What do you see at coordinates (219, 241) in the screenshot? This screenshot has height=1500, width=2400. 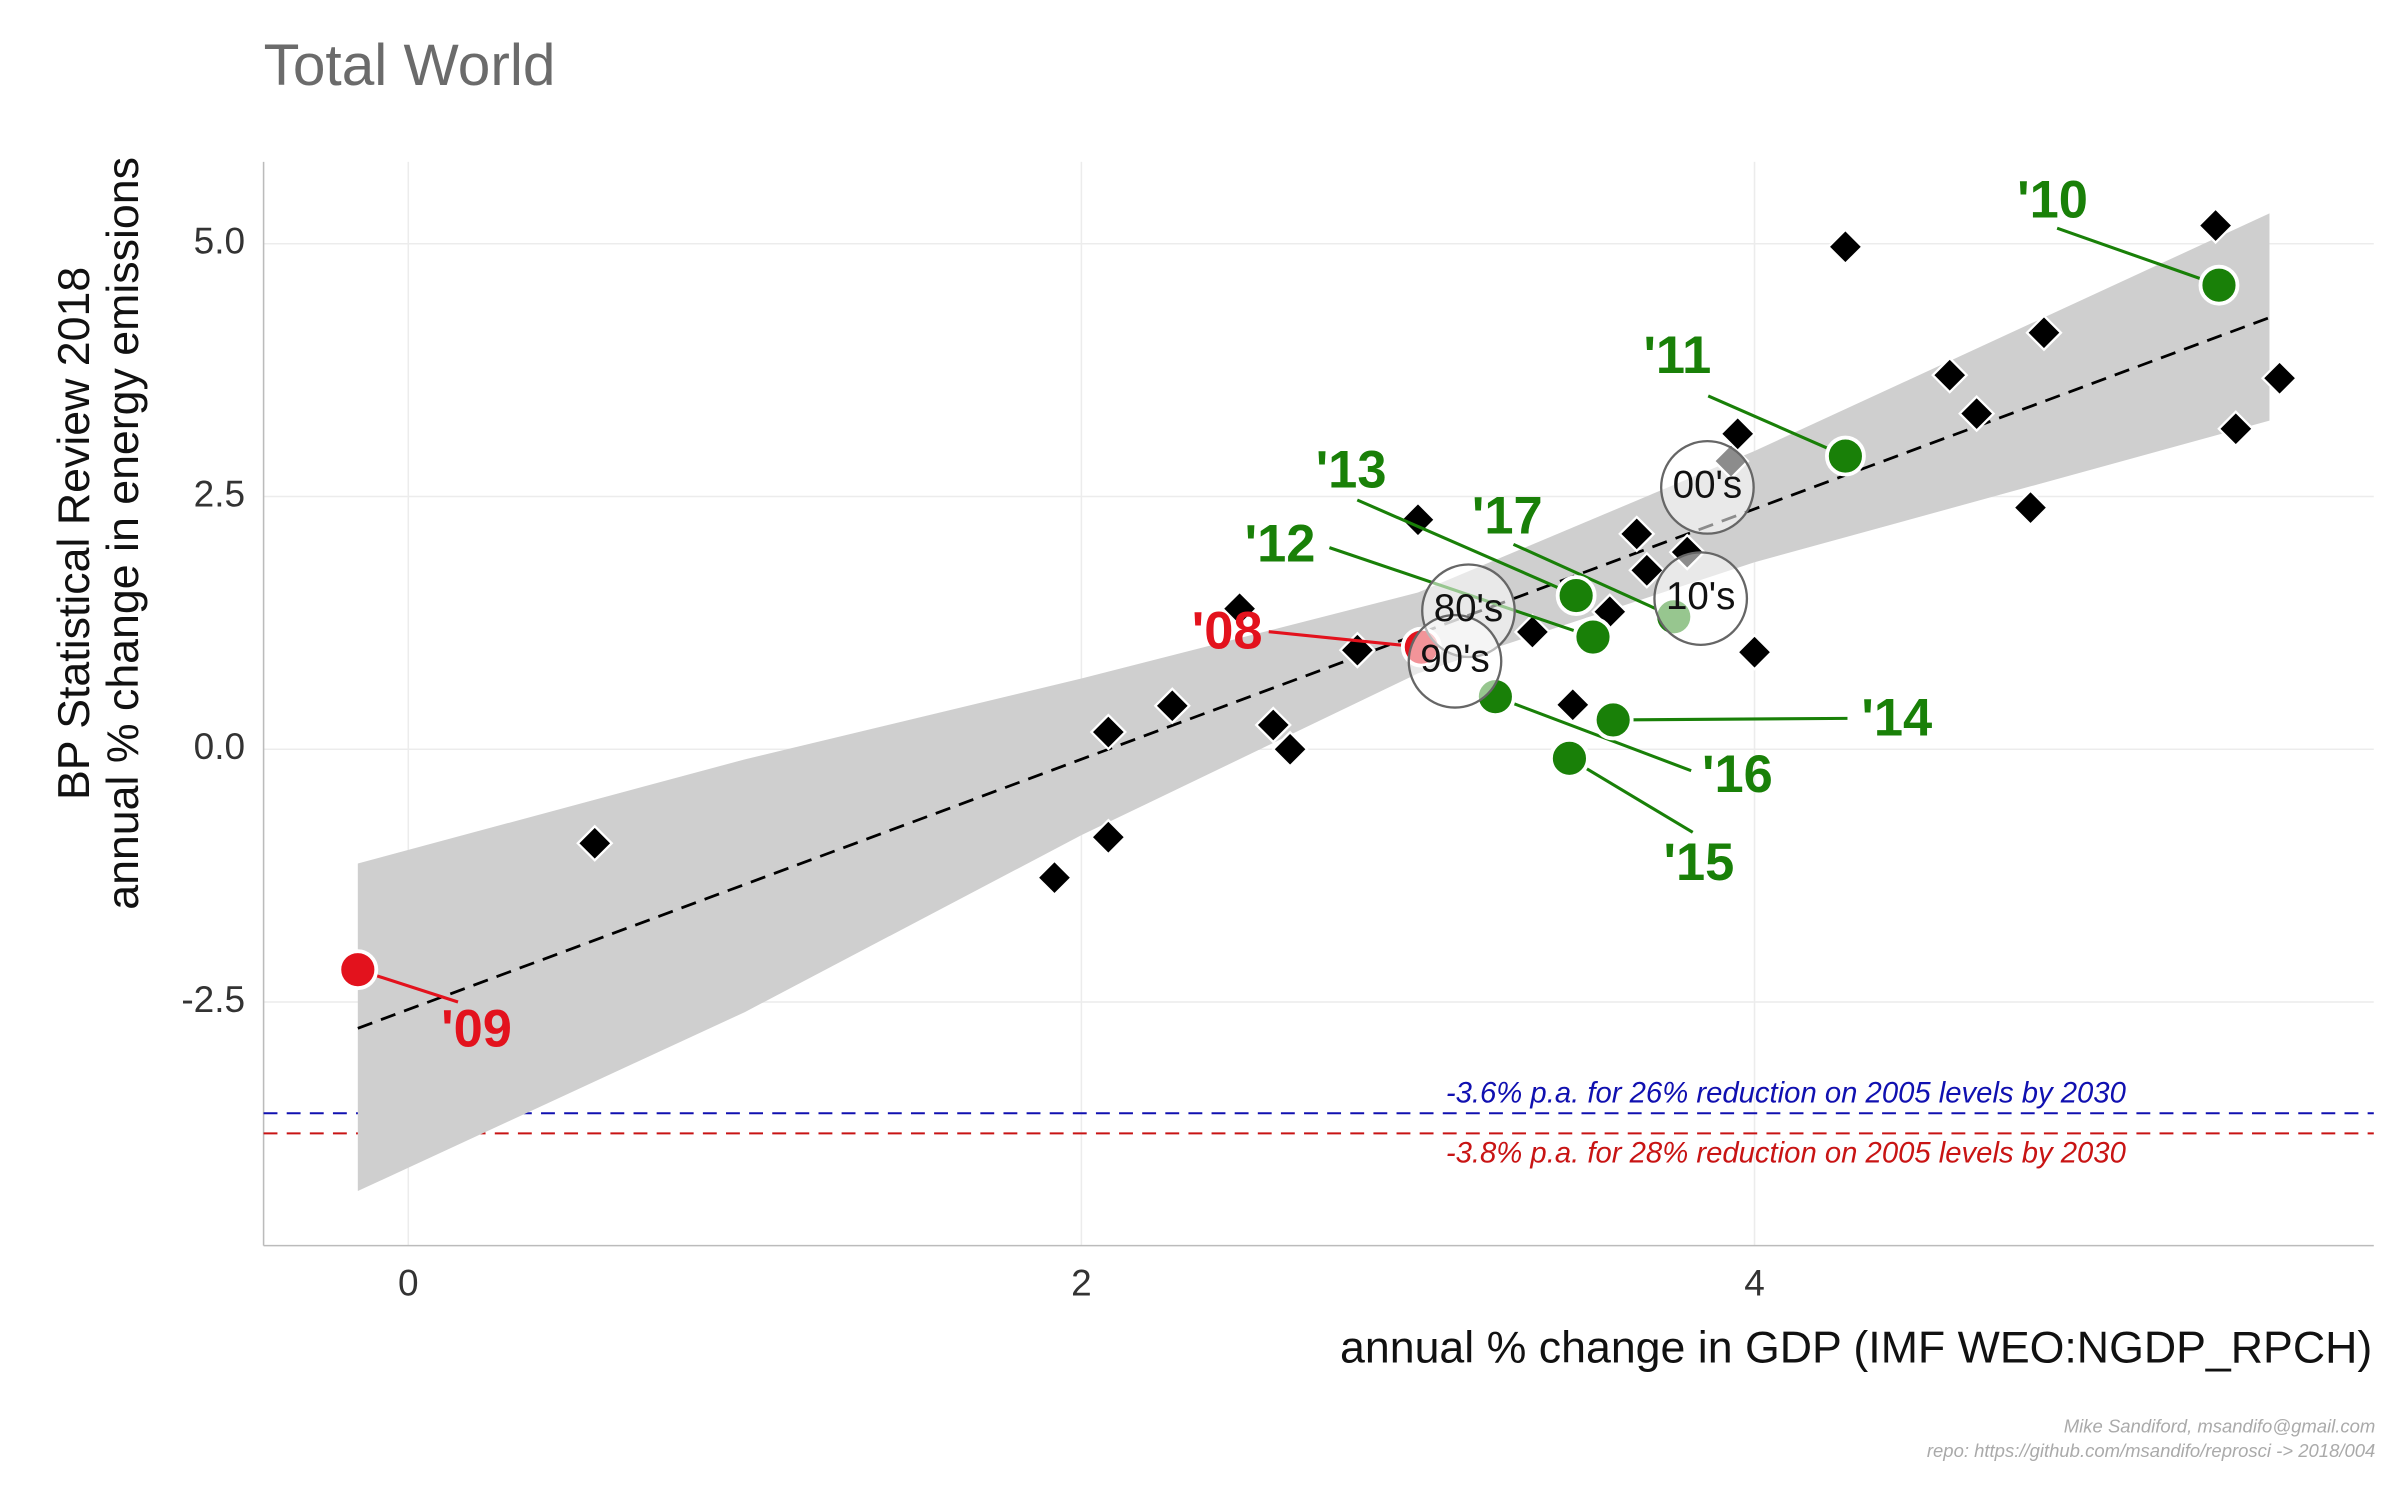 I see `y-tick-label: 5.0` at bounding box center [219, 241].